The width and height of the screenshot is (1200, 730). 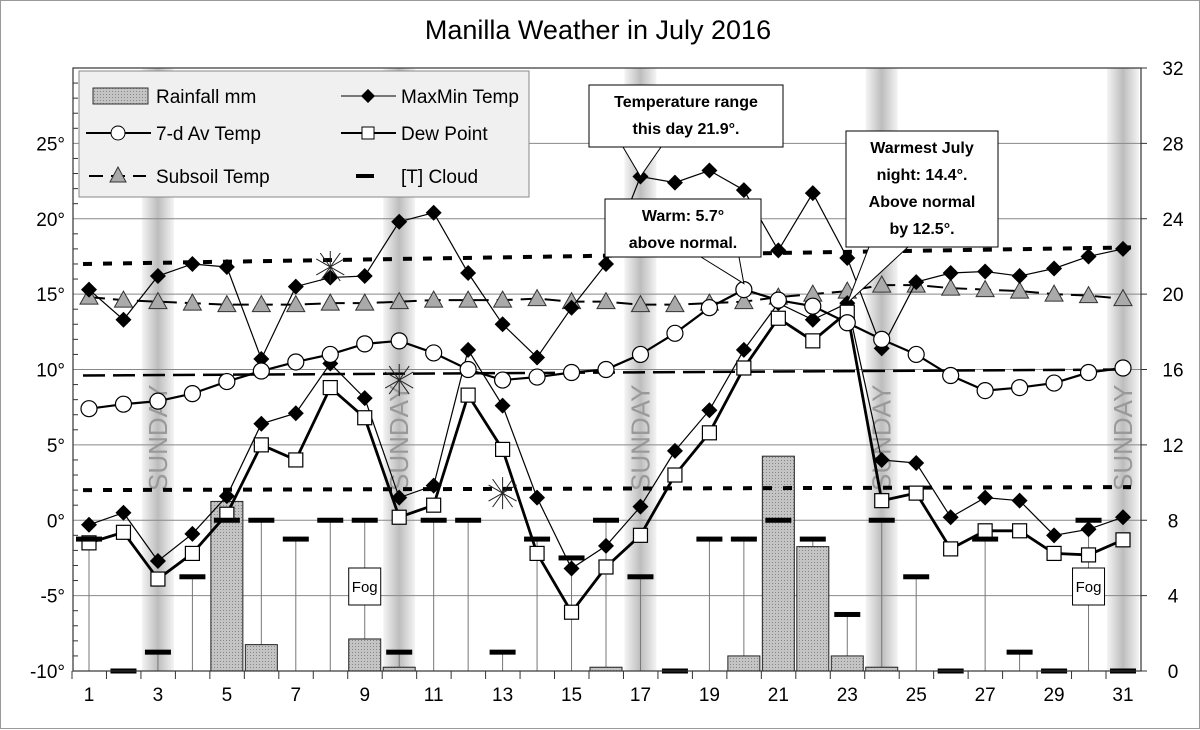 I want to click on legend-cloud-marker, so click(x=365, y=176).